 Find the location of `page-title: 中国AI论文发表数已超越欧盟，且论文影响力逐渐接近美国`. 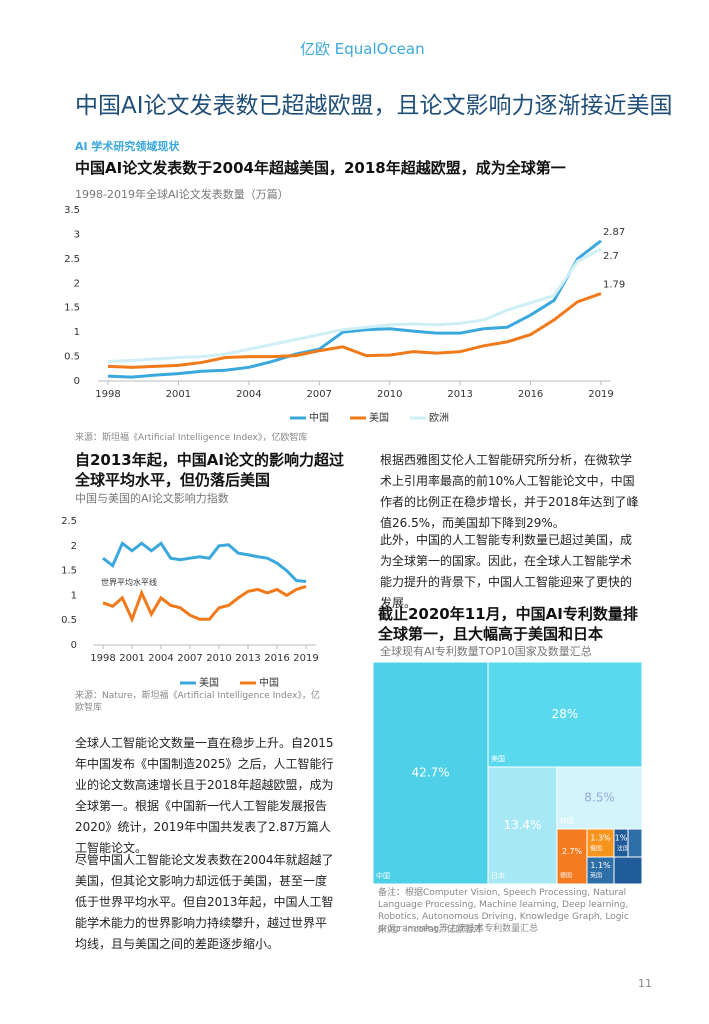

page-title: 中国AI论文发表数已超越欧盟，且论文影响力逐渐接近美国 is located at coordinates (374, 106).